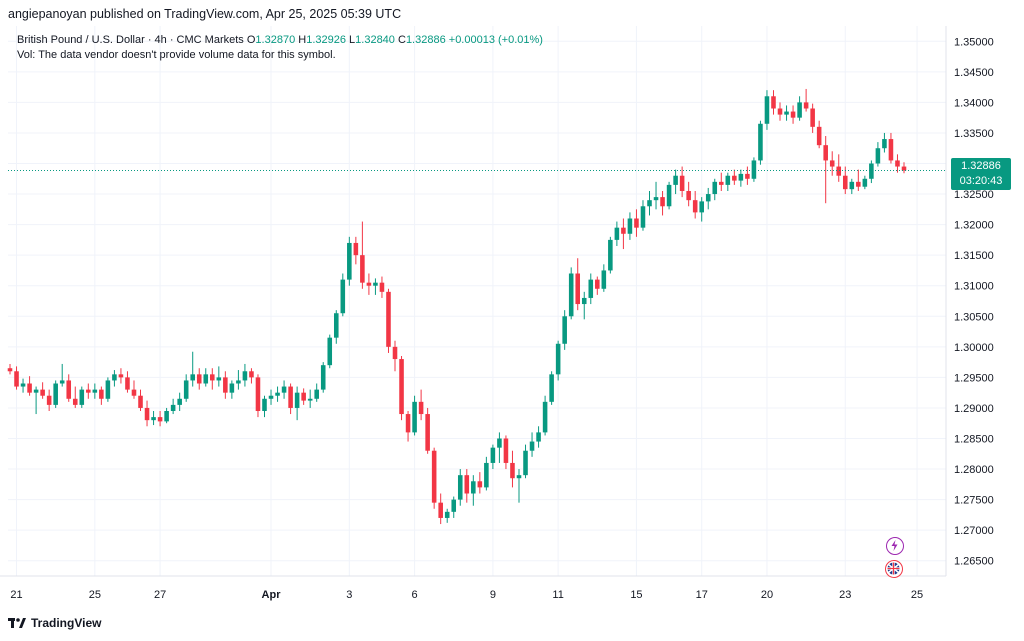 This screenshot has width=1024, height=641. Describe the element at coordinates (894, 569) in the screenshot. I see `flag-icon` at that location.